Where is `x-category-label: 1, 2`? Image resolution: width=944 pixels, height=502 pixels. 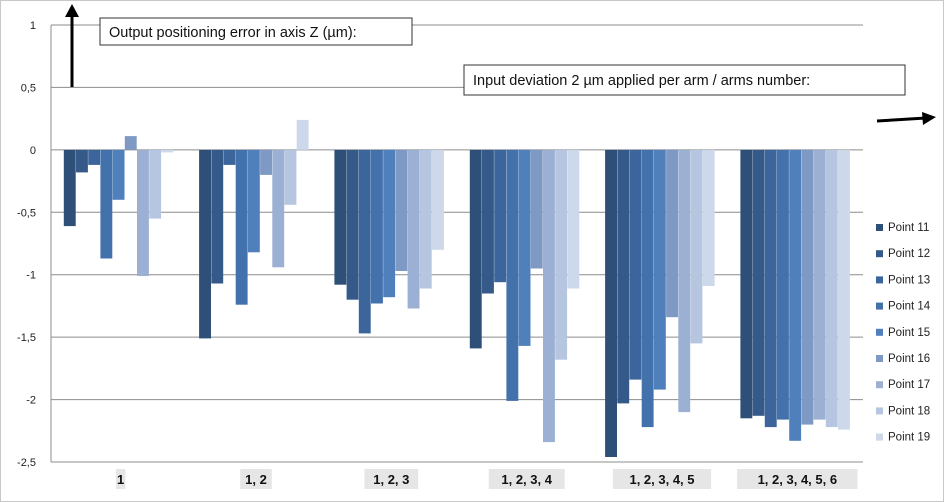
x-category-label: 1, 2 is located at coordinates (256, 479).